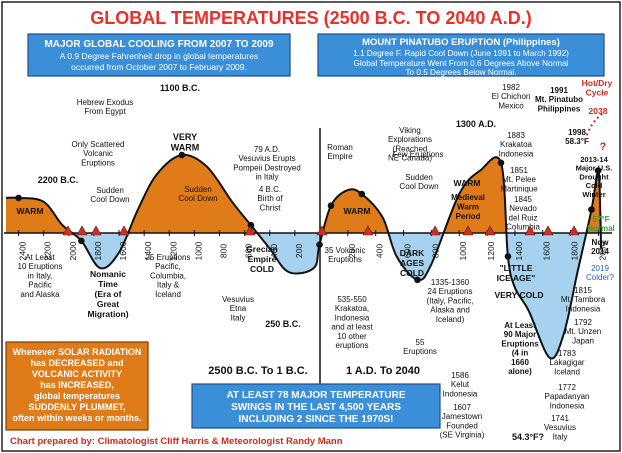  What do you see at coordinates (48, 250) in the screenshot?
I see `svg-text: 2200` at bounding box center [48, 250].